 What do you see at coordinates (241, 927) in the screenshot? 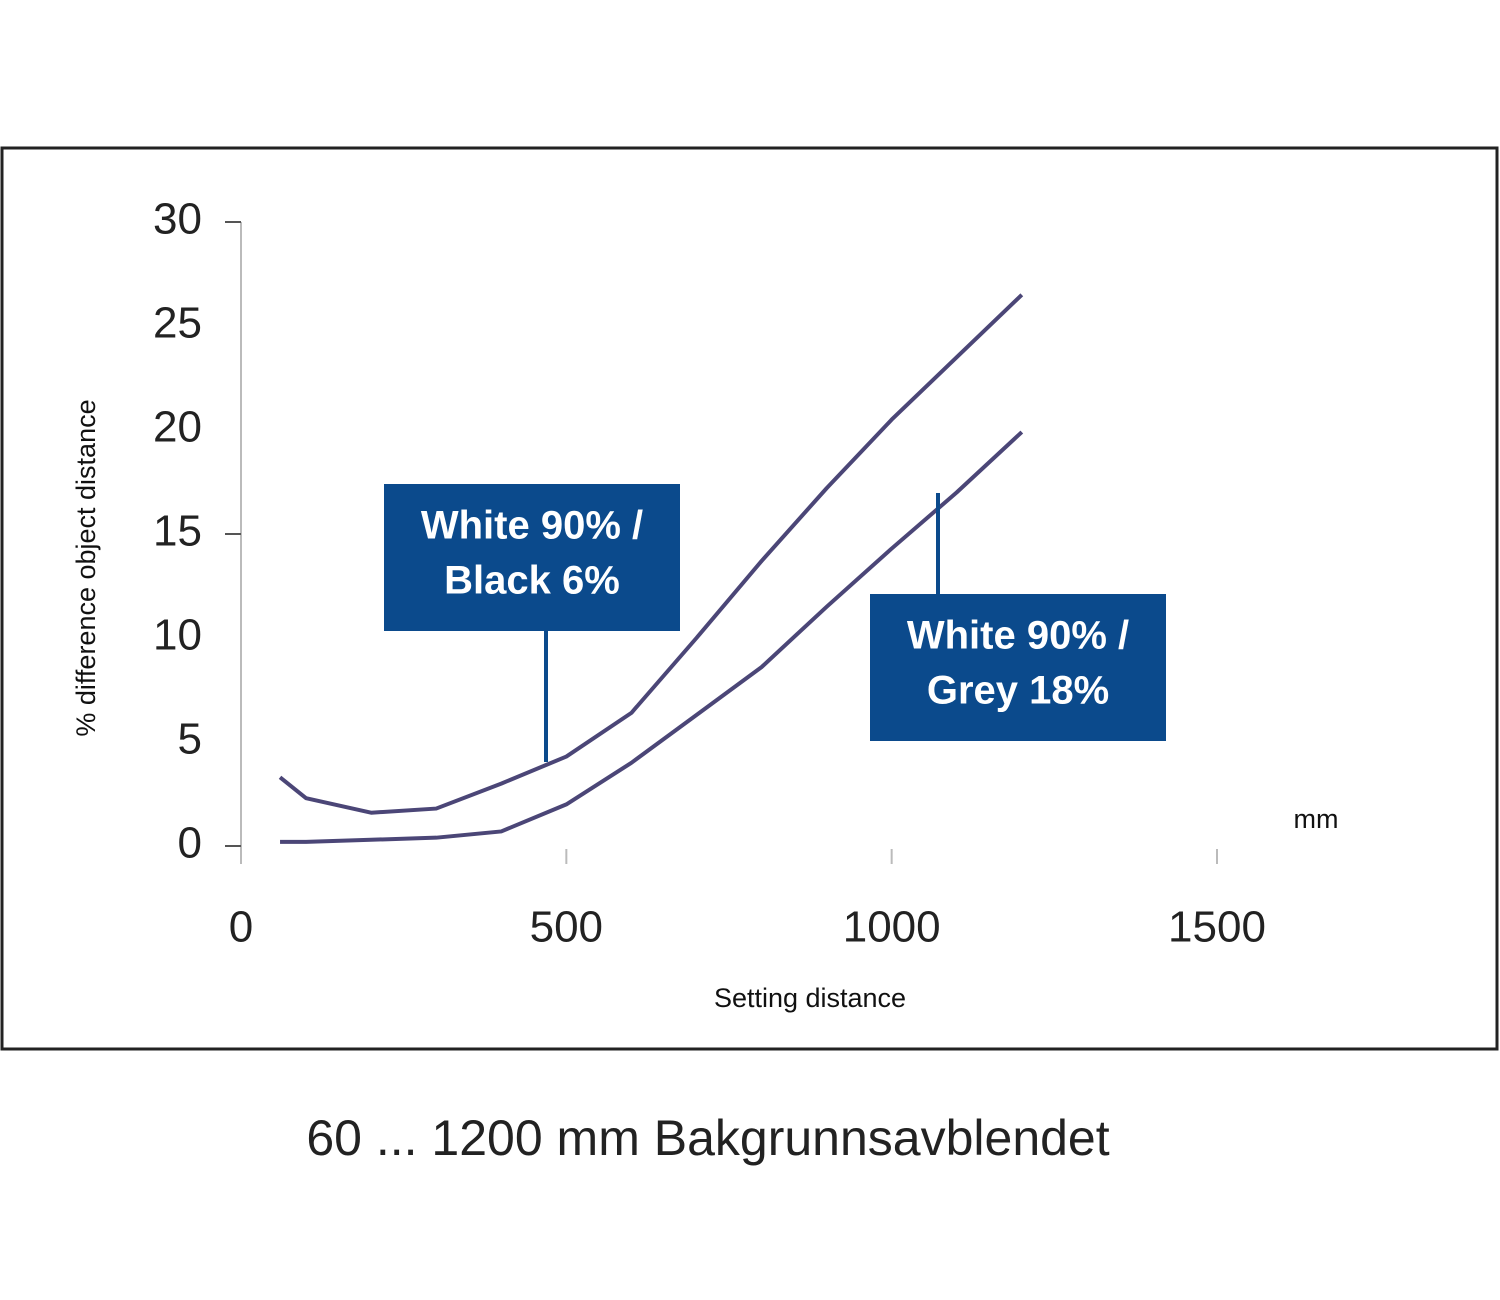
I see `x-tick-label: 0` at bounding box center [241, 927].